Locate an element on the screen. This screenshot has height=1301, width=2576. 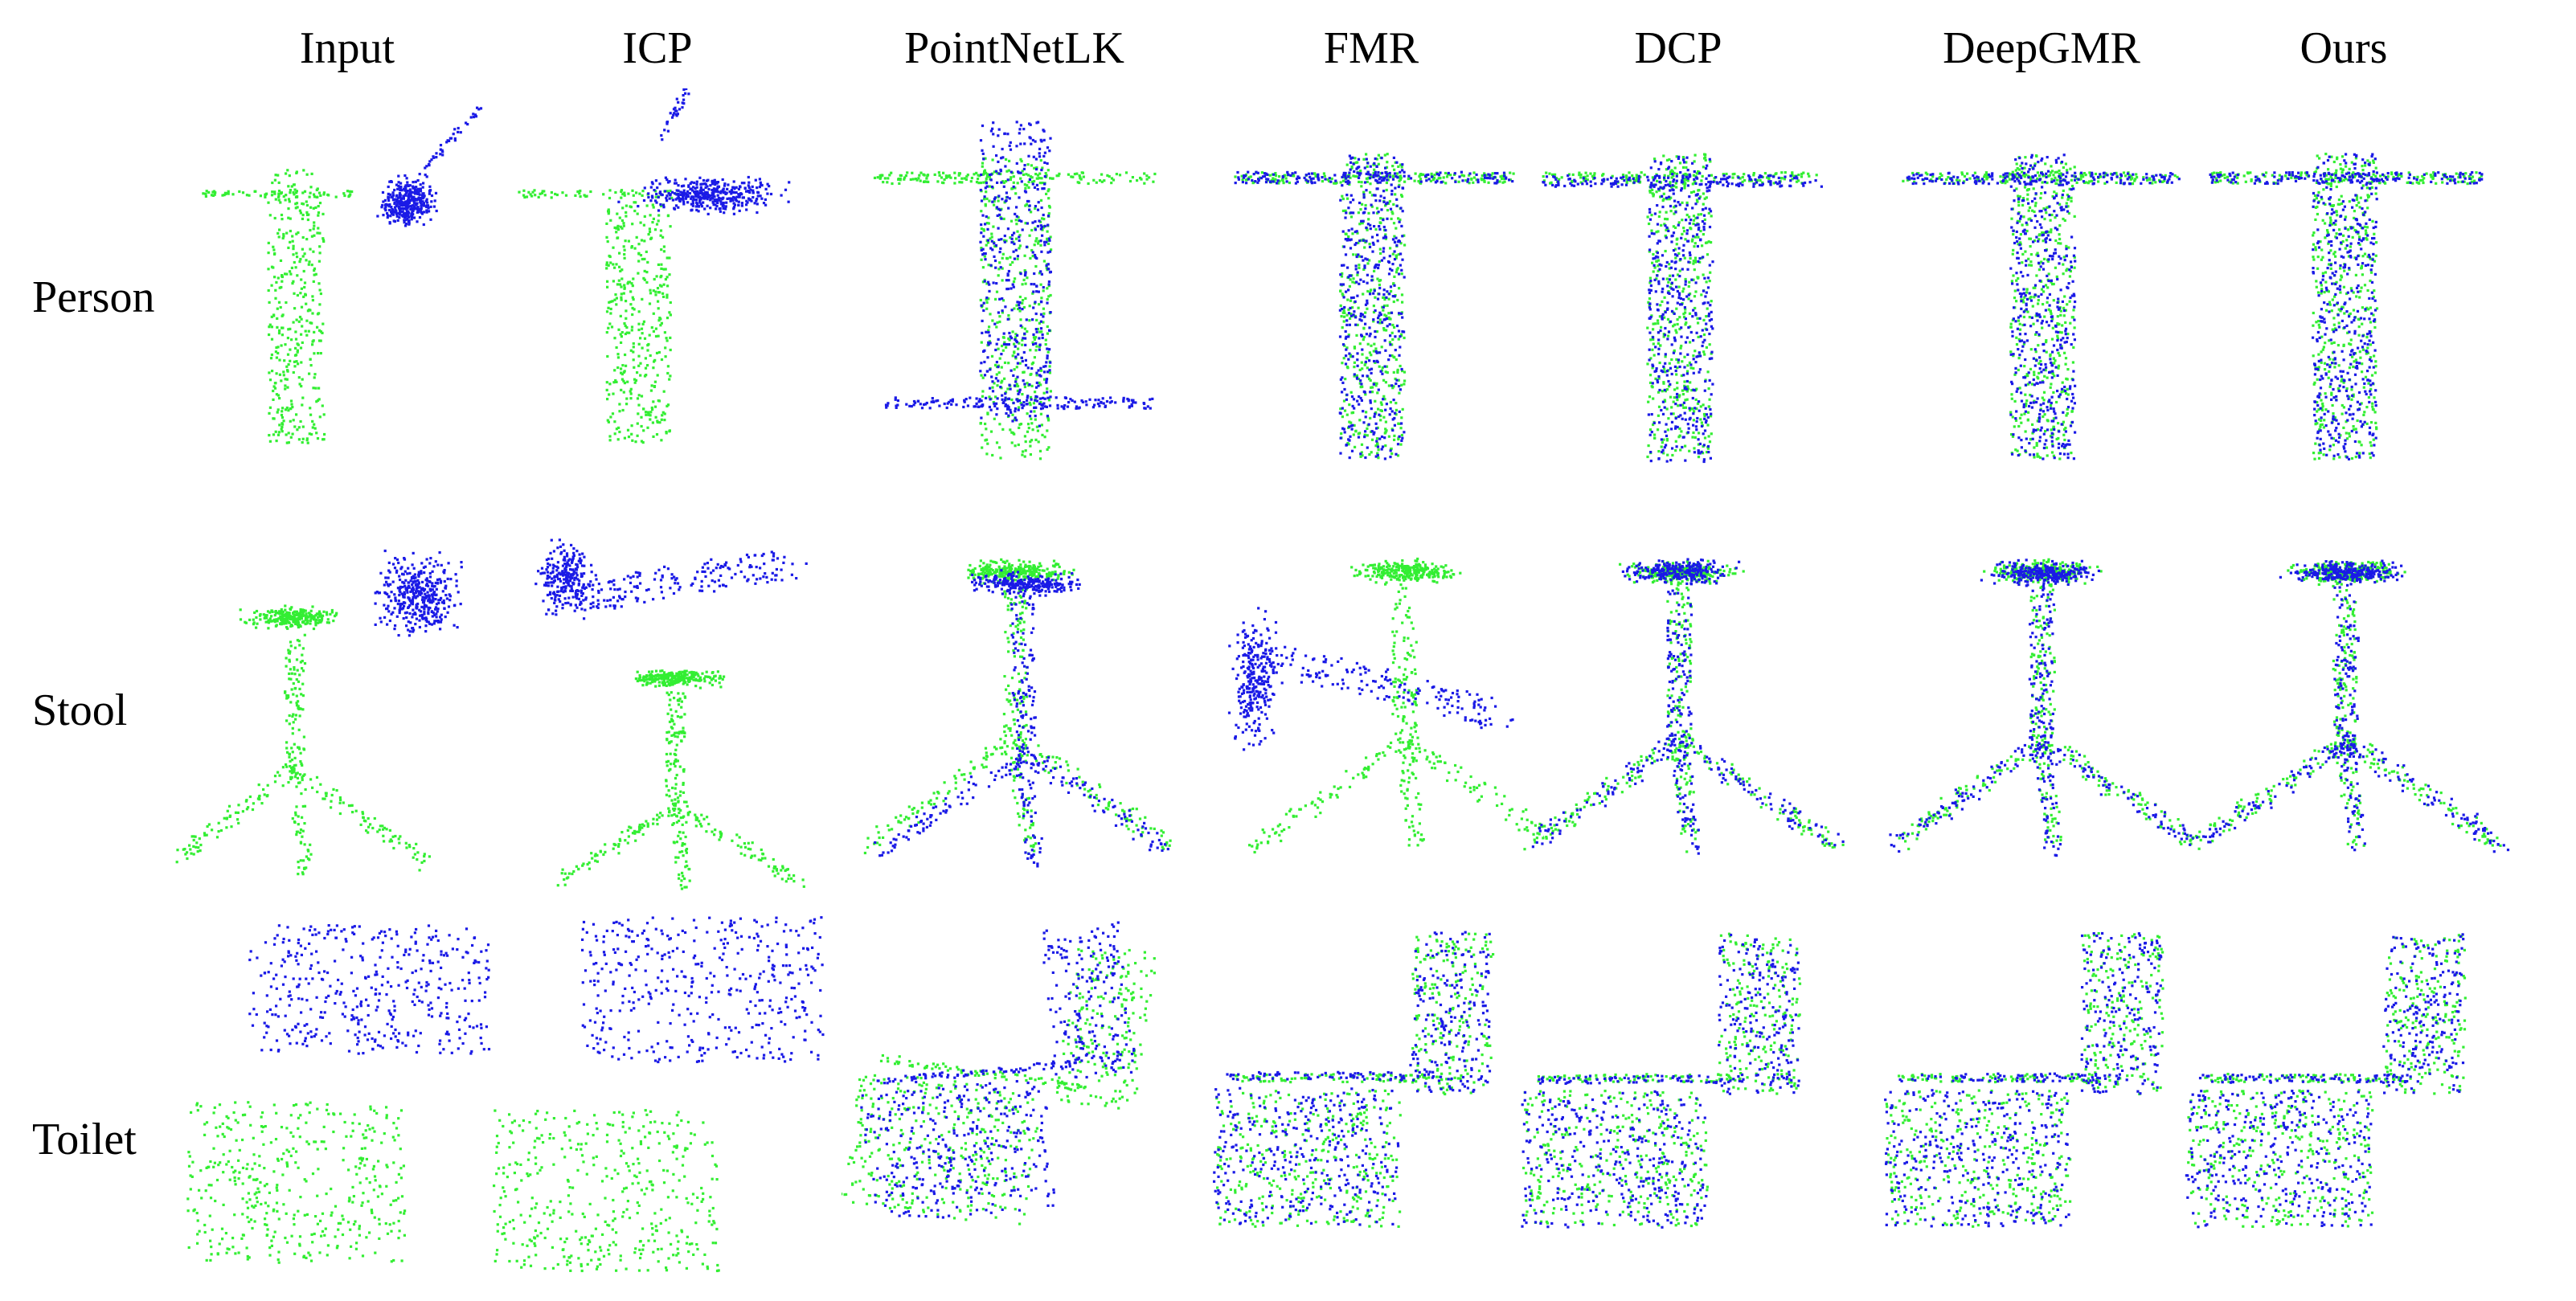
col-title-icp: ICP is located at coordinates (657, 49).